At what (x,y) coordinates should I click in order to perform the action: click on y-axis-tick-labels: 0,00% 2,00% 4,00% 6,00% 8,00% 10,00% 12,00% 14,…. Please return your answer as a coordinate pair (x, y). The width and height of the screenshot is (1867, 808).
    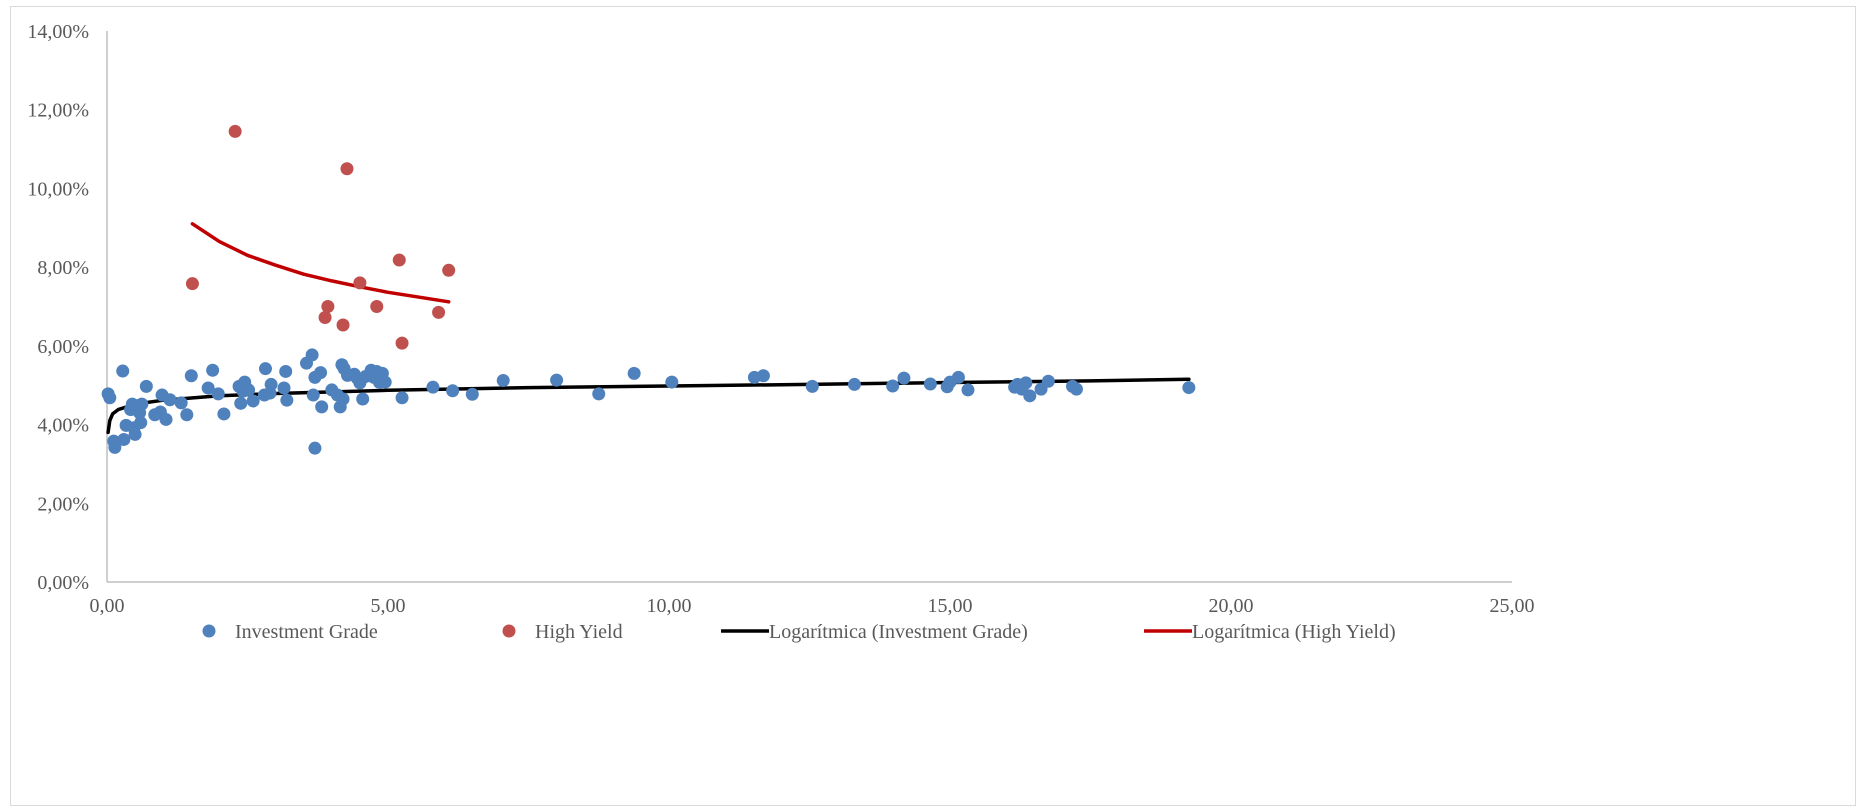
    Looking at the image, I should click on (58, 307).